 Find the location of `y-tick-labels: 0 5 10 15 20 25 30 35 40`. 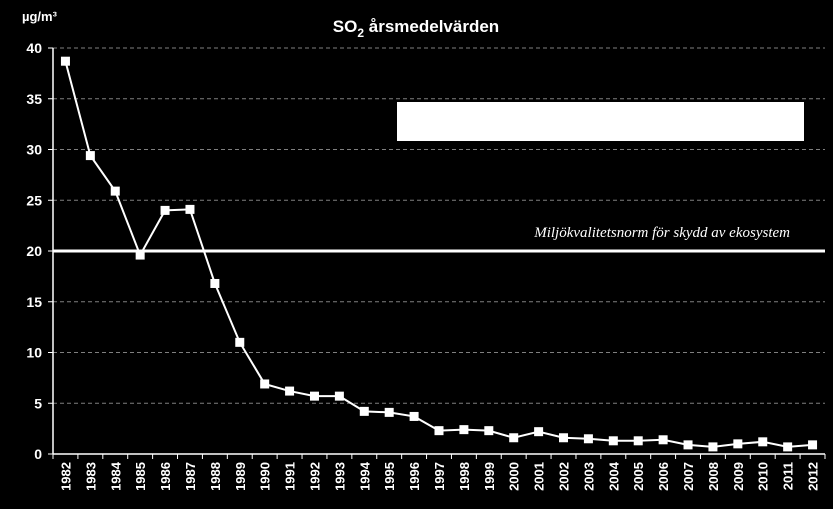

y-tick-labels: 0 5 10 15 20 25 30 35 40 is located at coordinates (34, 251).